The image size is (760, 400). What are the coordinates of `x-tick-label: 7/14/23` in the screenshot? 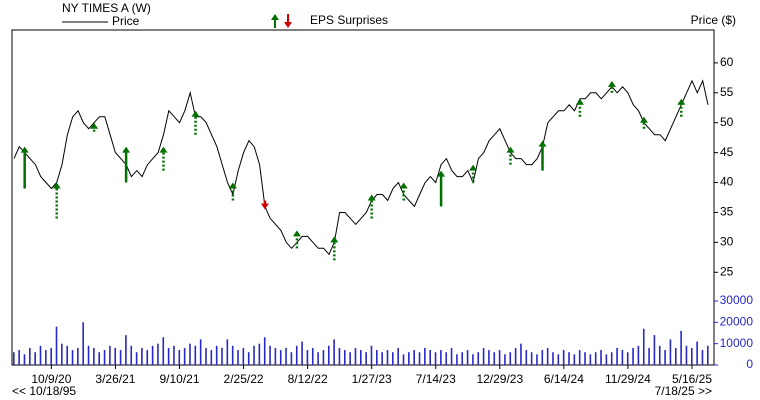 It's located at (436, 379).